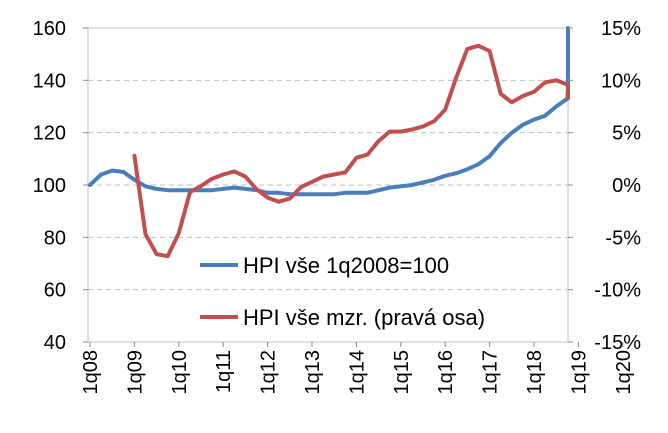 This screenshot has height=433, width=668. Describe the element at coordinates (623, 238) in the screenshot. I see `y-right-tick-label: -5%` at that location.